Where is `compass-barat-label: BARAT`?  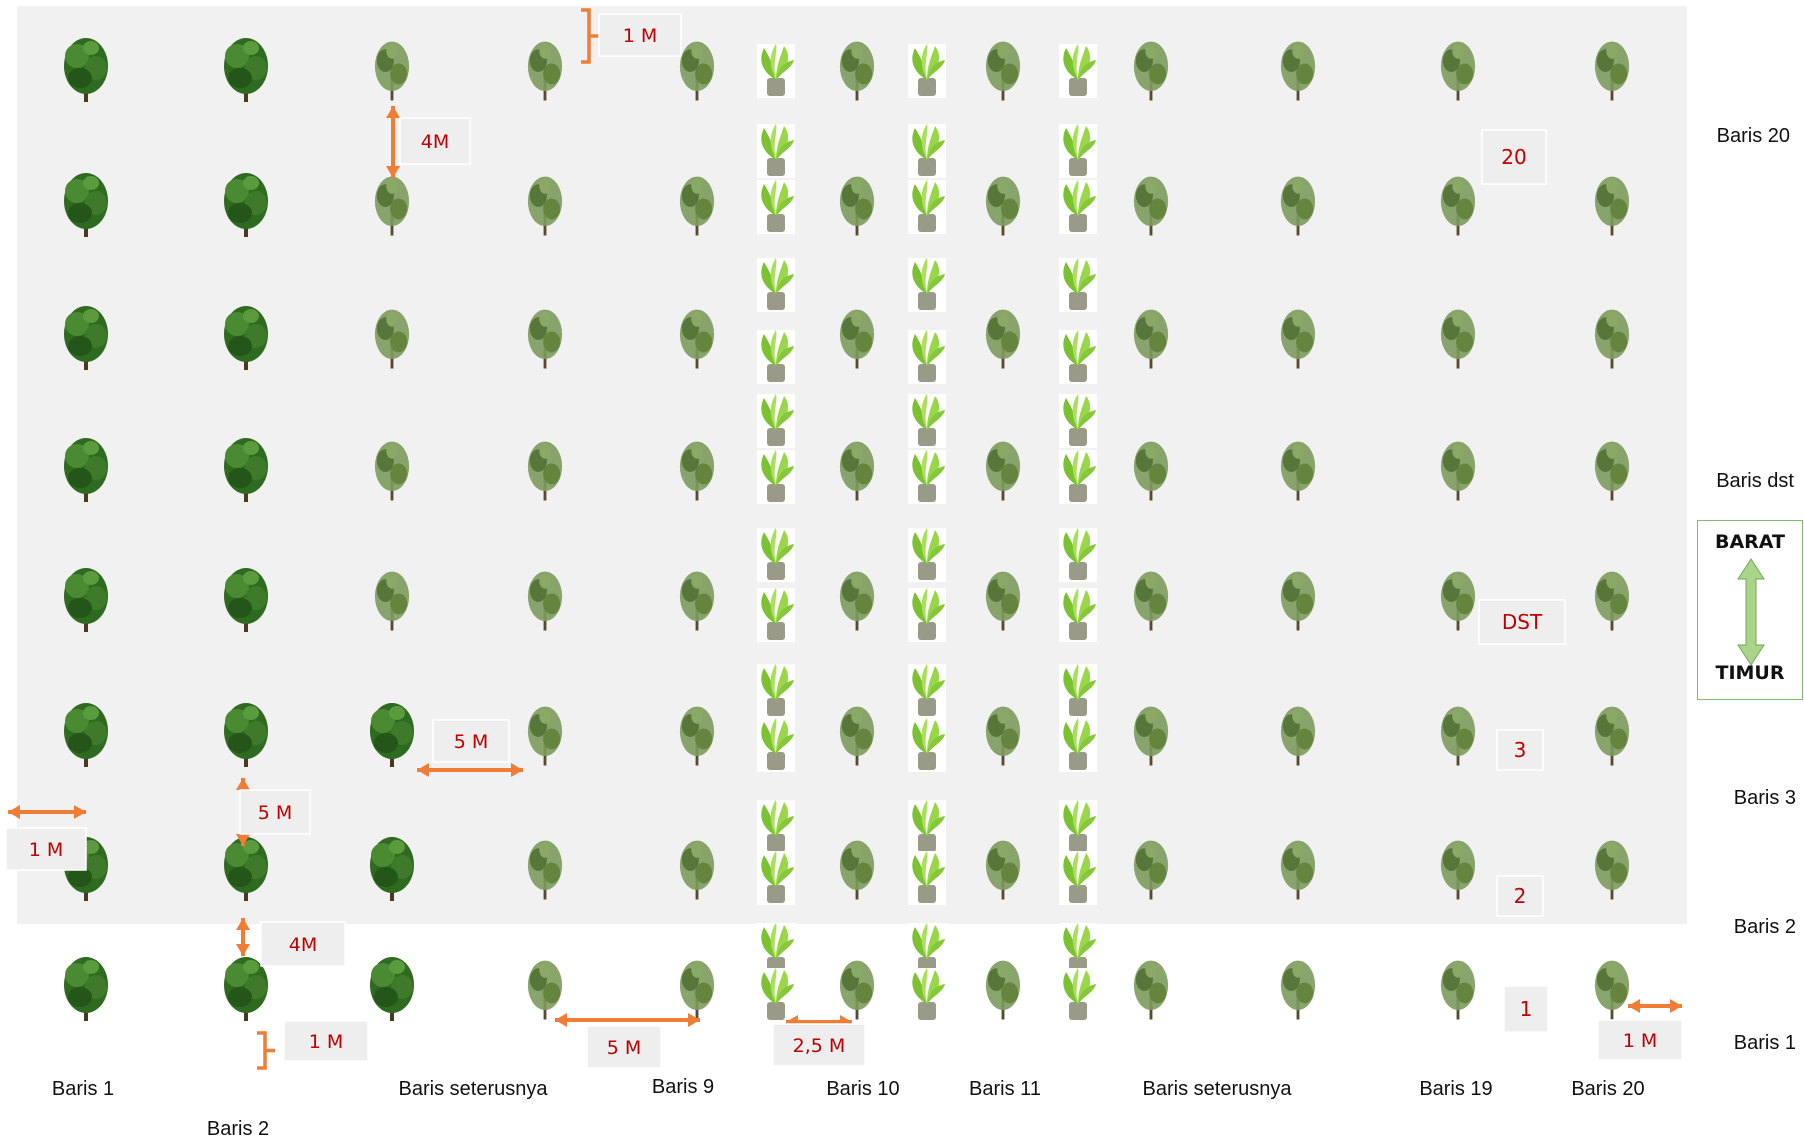
compass-barat-label: BARAT is located at coordinates (1749, 542).